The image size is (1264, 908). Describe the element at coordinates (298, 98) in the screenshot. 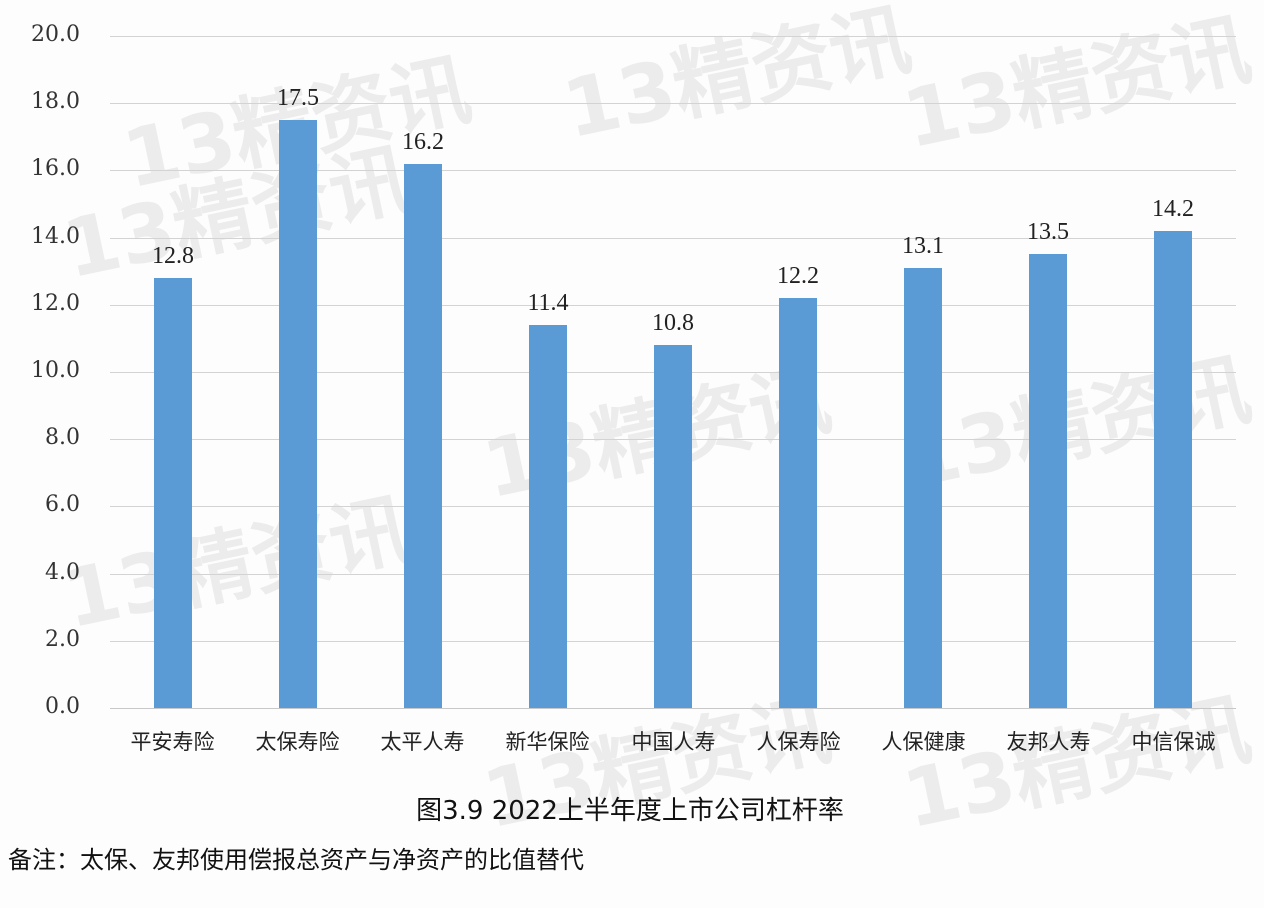

I see `data-label: 17.5` at that location.